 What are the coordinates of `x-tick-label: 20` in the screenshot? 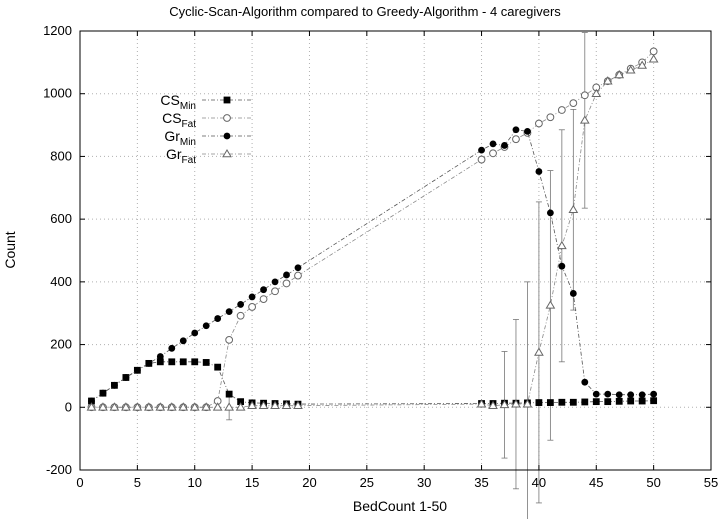 It's located at (309, 482).